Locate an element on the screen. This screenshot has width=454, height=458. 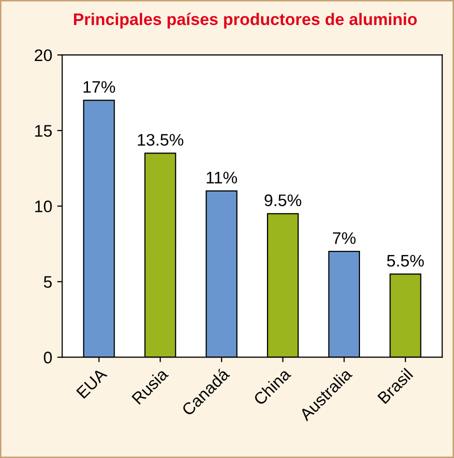
data-label: 13.5% is located at coordinates (161, 140).